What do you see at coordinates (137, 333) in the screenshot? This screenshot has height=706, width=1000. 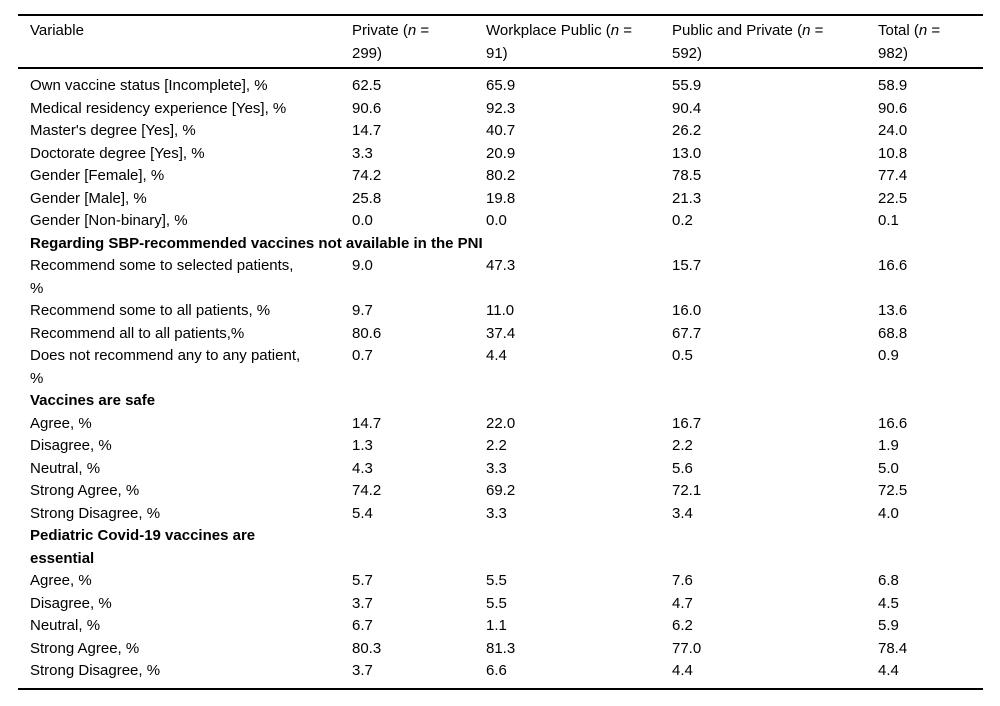 I see `row-label: Recommend all to all patients,%` at bounding box center [137, 333].